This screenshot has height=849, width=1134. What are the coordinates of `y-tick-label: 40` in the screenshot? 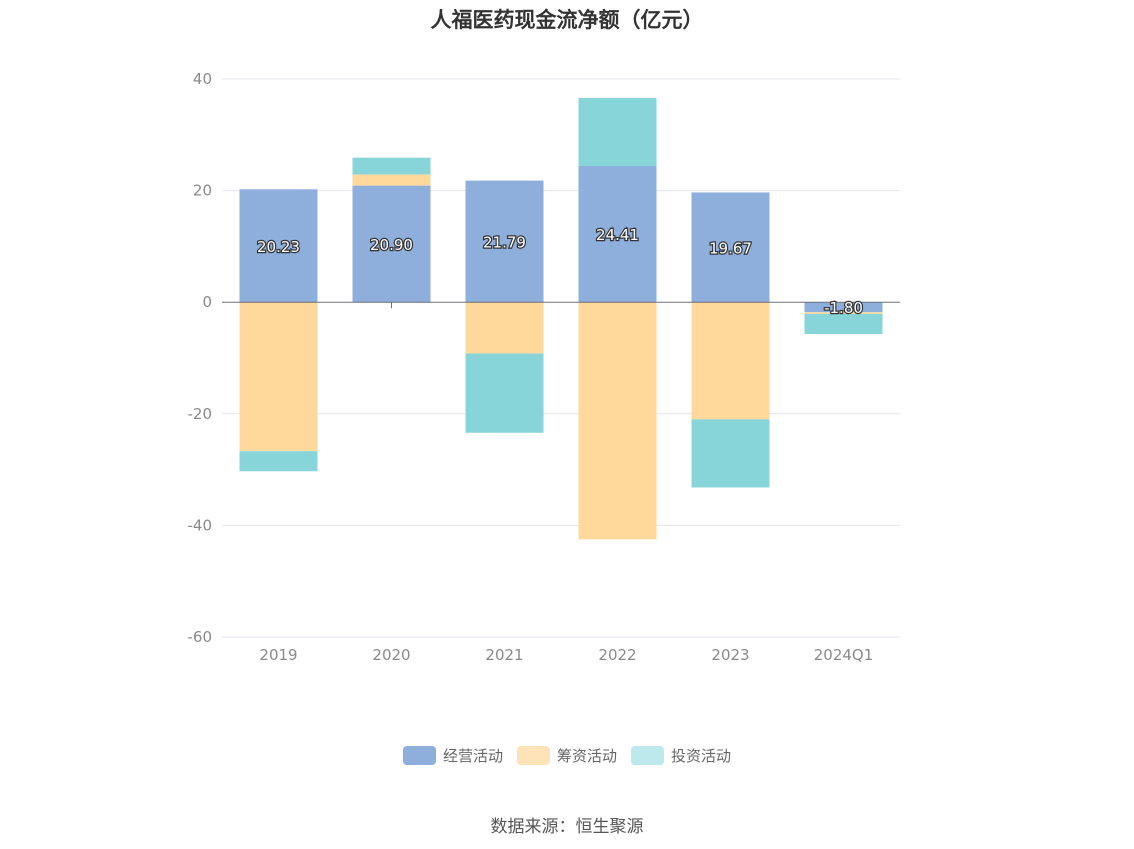 It's located at (202, 79).